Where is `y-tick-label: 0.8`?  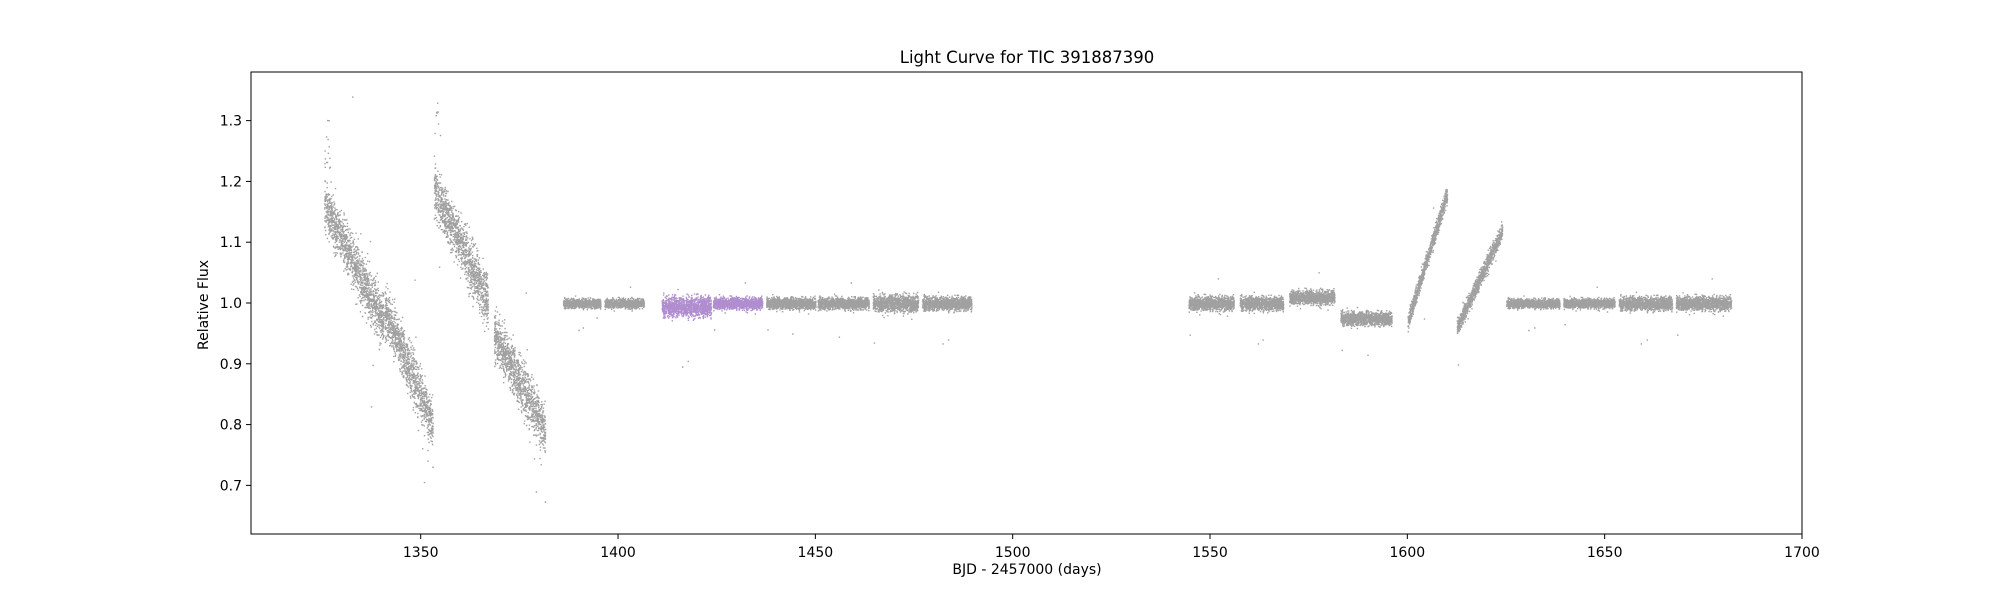 y-tick-label: 0.8 is located at coordinates (231, 426).